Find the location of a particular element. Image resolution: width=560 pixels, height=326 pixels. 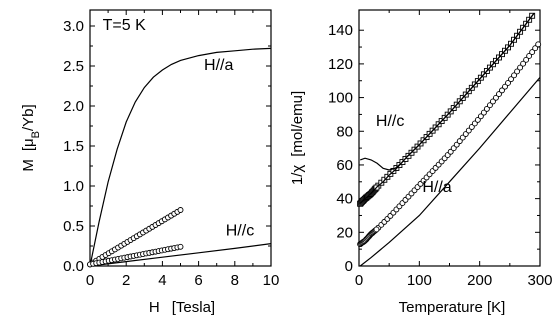

left-y-tick-label: 1.5 is located at coordinates (73, 146).